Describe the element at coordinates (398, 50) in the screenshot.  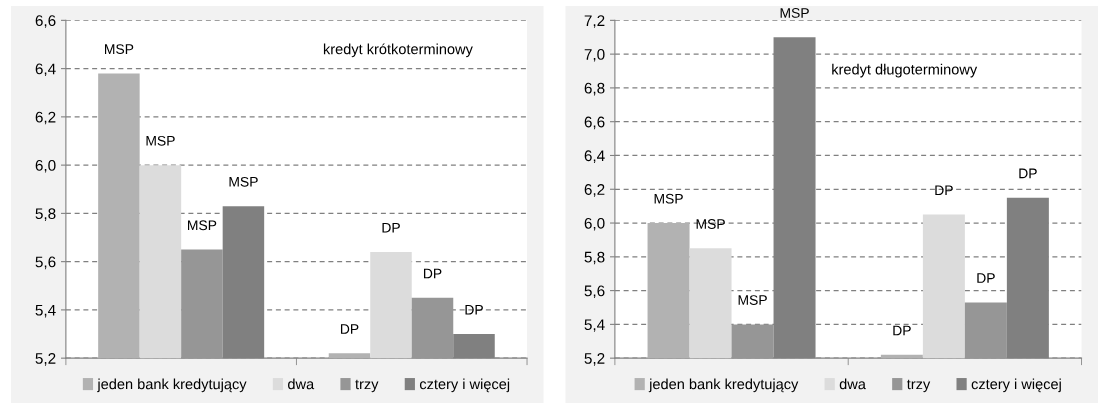
I see `annotation: kredyt krótkoterminowy` at that location.